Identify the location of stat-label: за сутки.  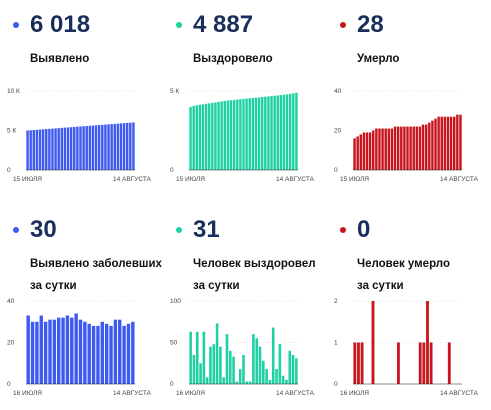
(53, 286).